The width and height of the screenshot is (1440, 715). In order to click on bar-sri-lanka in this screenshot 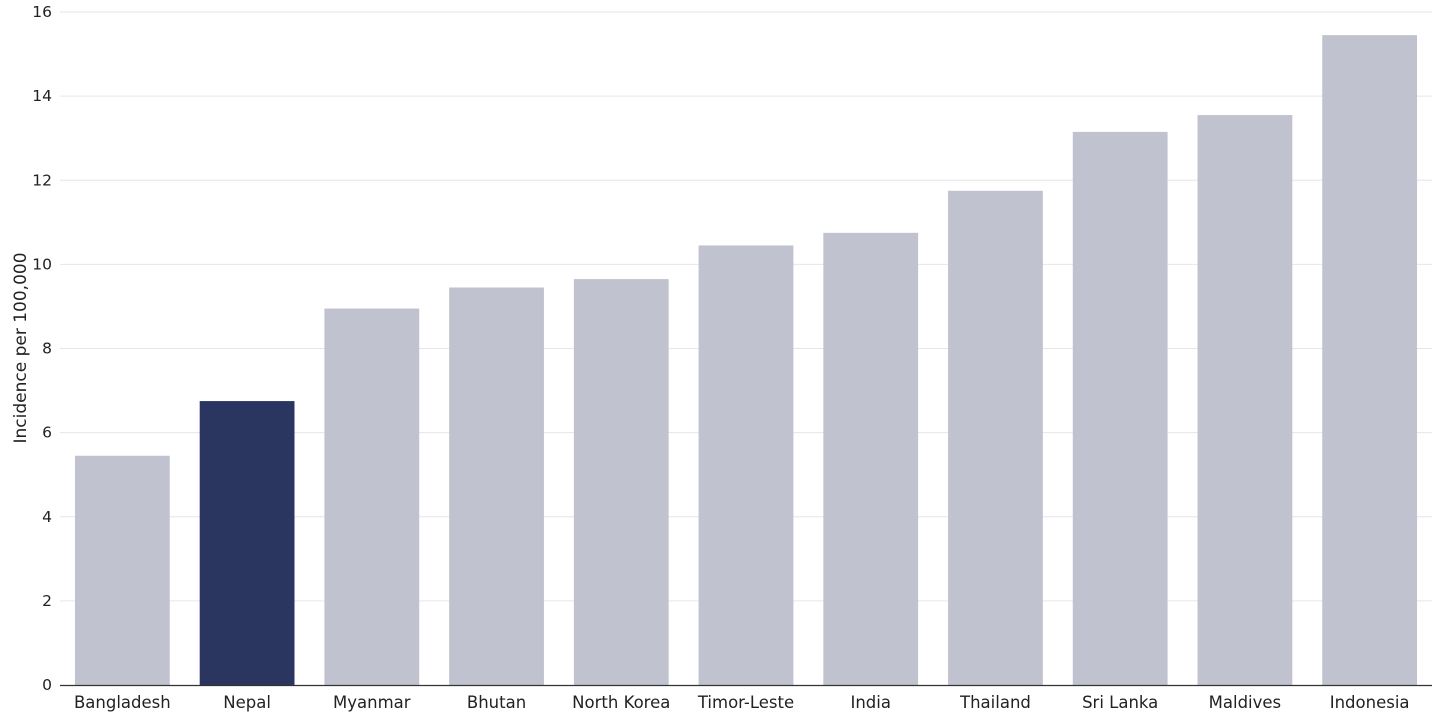, I will do `click(1120, 408)`.